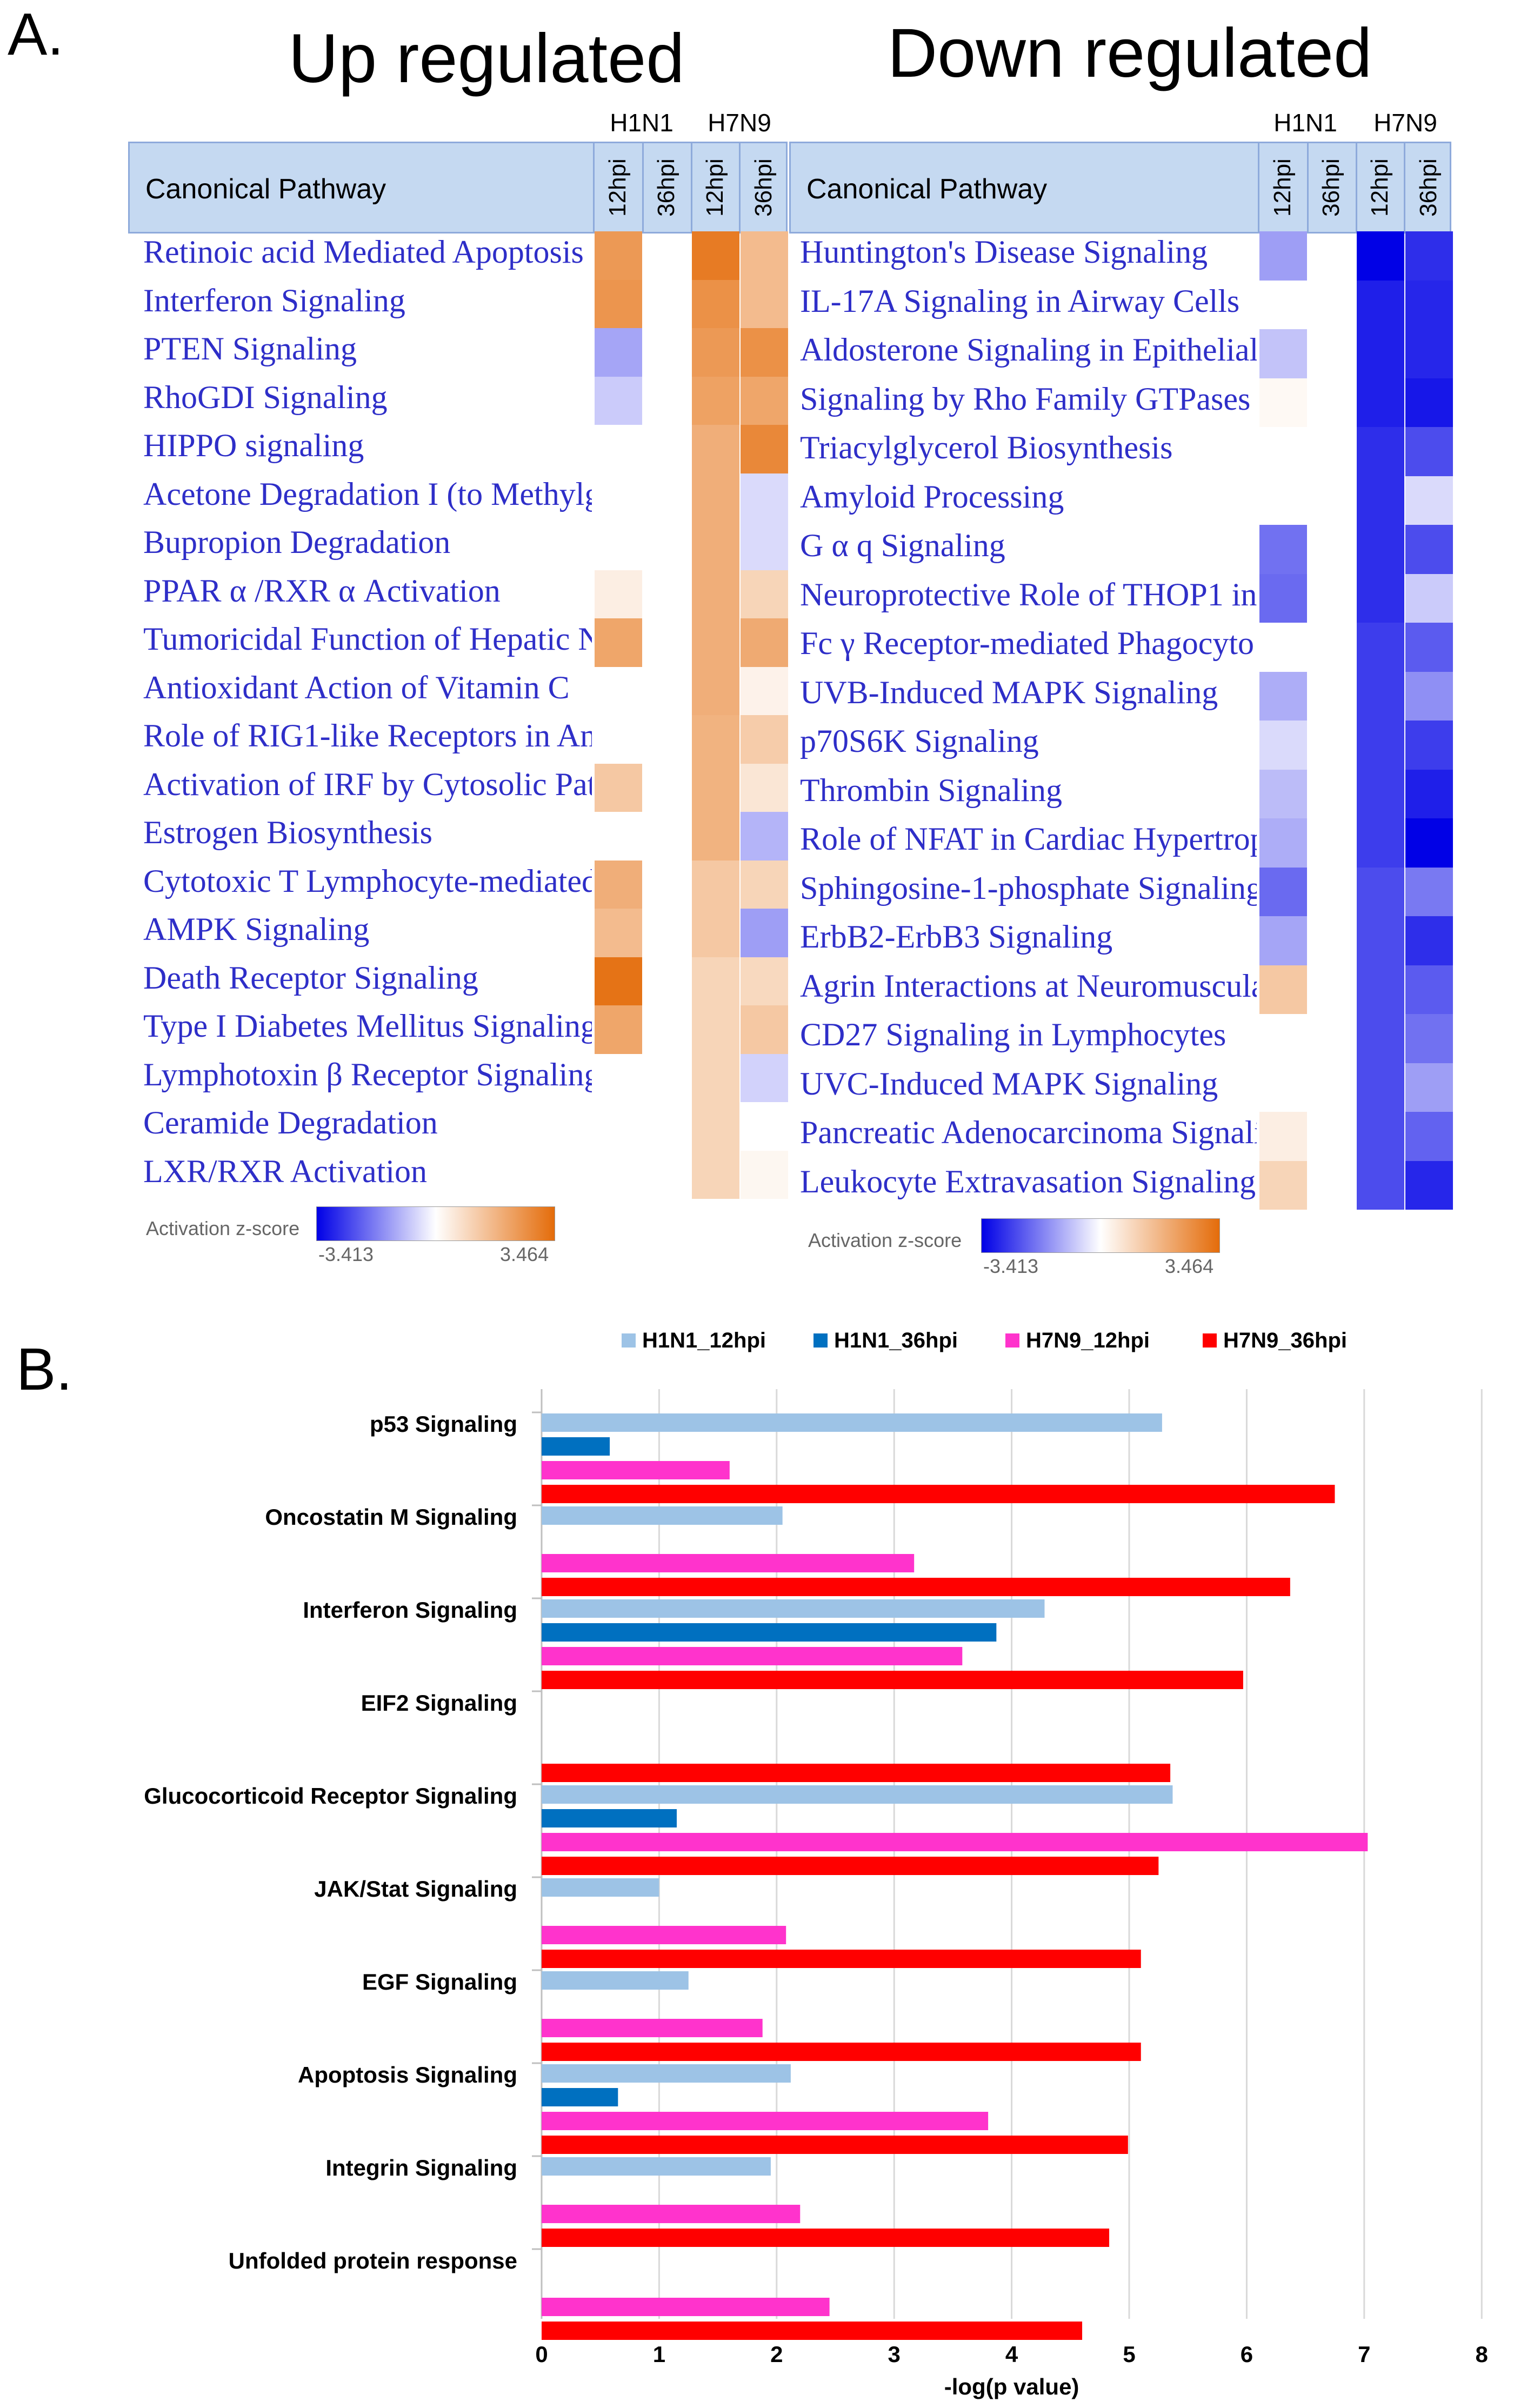 This screenshot has width=1527, height=2408. I want to click on down-row-label: Amyloid Processing, so click(932, 496).